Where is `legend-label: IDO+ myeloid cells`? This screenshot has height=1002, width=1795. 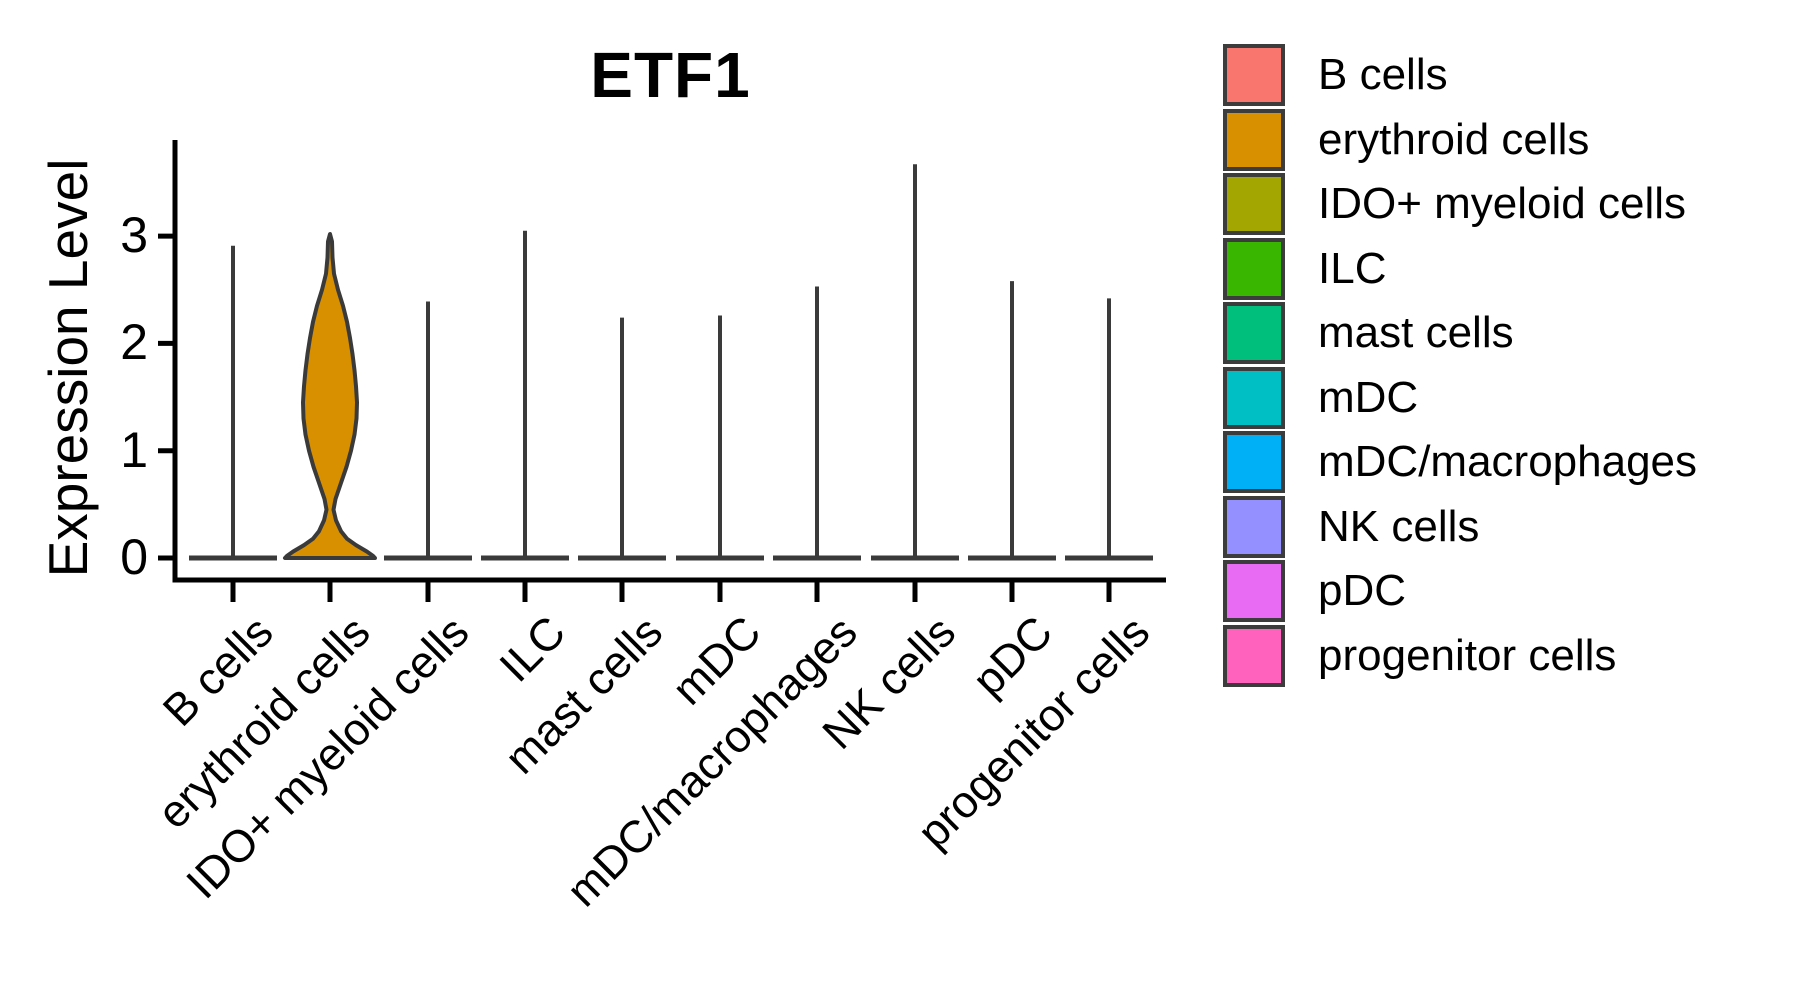 legend-label: IDO+ myeloid cells is located at coordinates (1502, 203).